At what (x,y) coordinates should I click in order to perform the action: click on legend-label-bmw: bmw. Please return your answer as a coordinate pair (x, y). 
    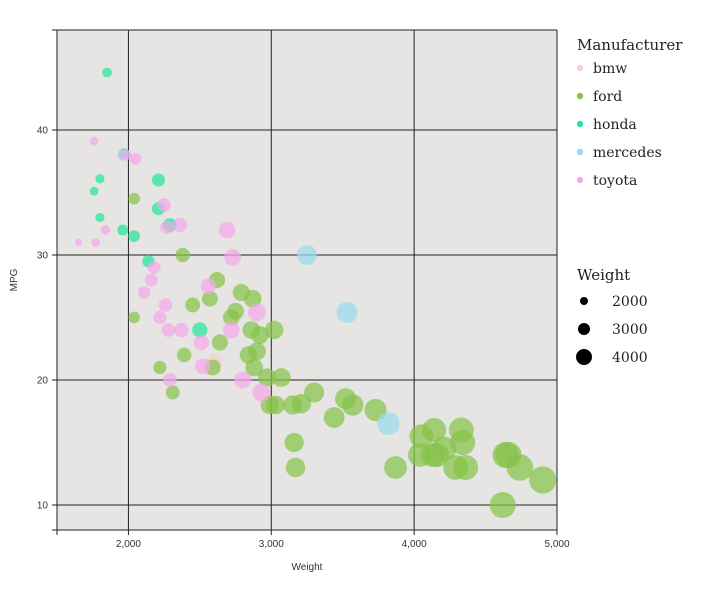
    Looking at the image, I should click on (610, 69).